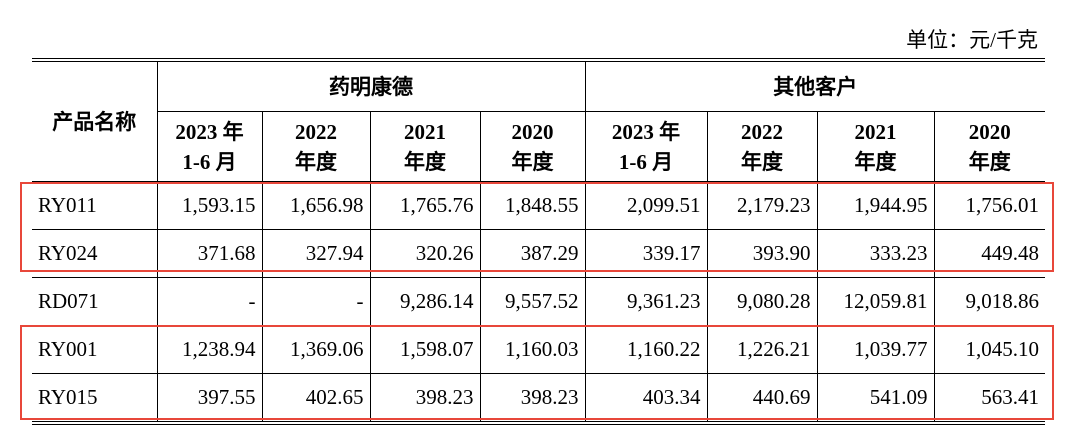 The image size is (1080, 435). What do you see at coordinates (425, 205) in the screenshot?
I see `value-cell: 1,765.76` at bounding box center [425, 205].